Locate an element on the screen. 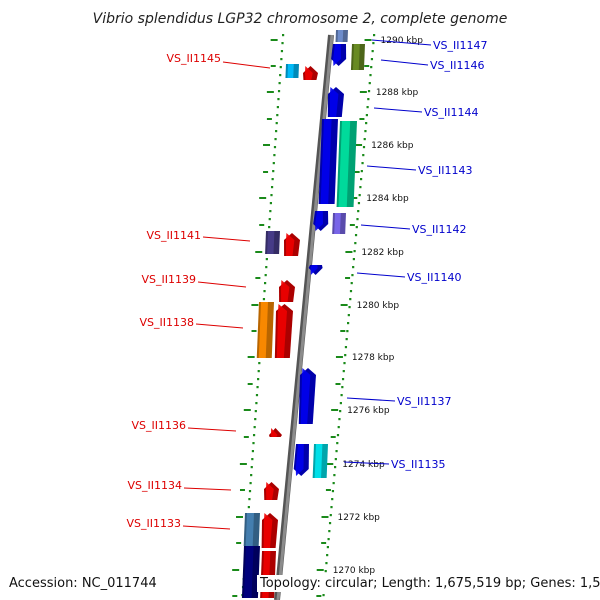 The height and width of the screenshot is (600, 600). gene-block-vs-ii1145 is located at coordinates (292, 71).